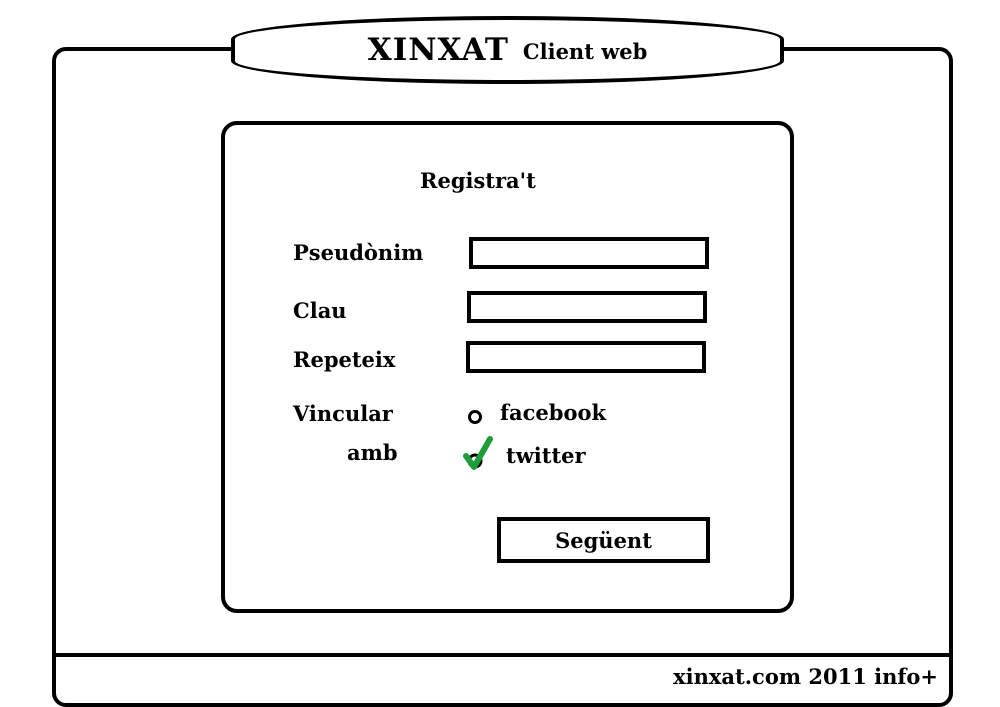  Describe the element at coordinates (502, 655) in the screenshot. I see `footer-divider` at that location.